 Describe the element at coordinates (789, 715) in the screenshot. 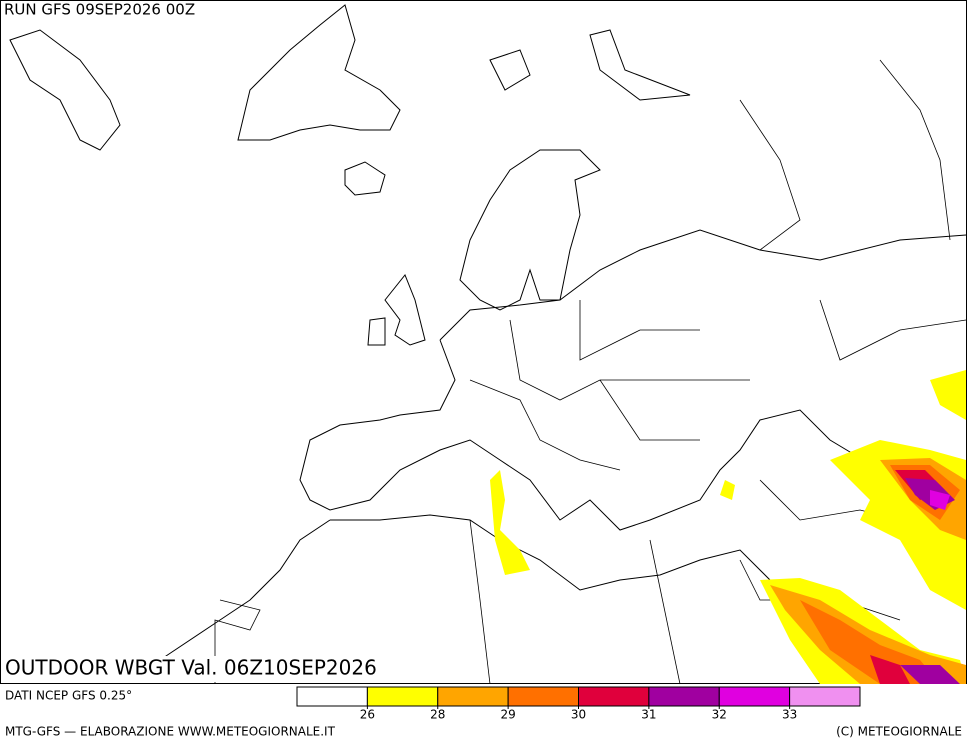

I see `colorbar-label: 33` at that location.